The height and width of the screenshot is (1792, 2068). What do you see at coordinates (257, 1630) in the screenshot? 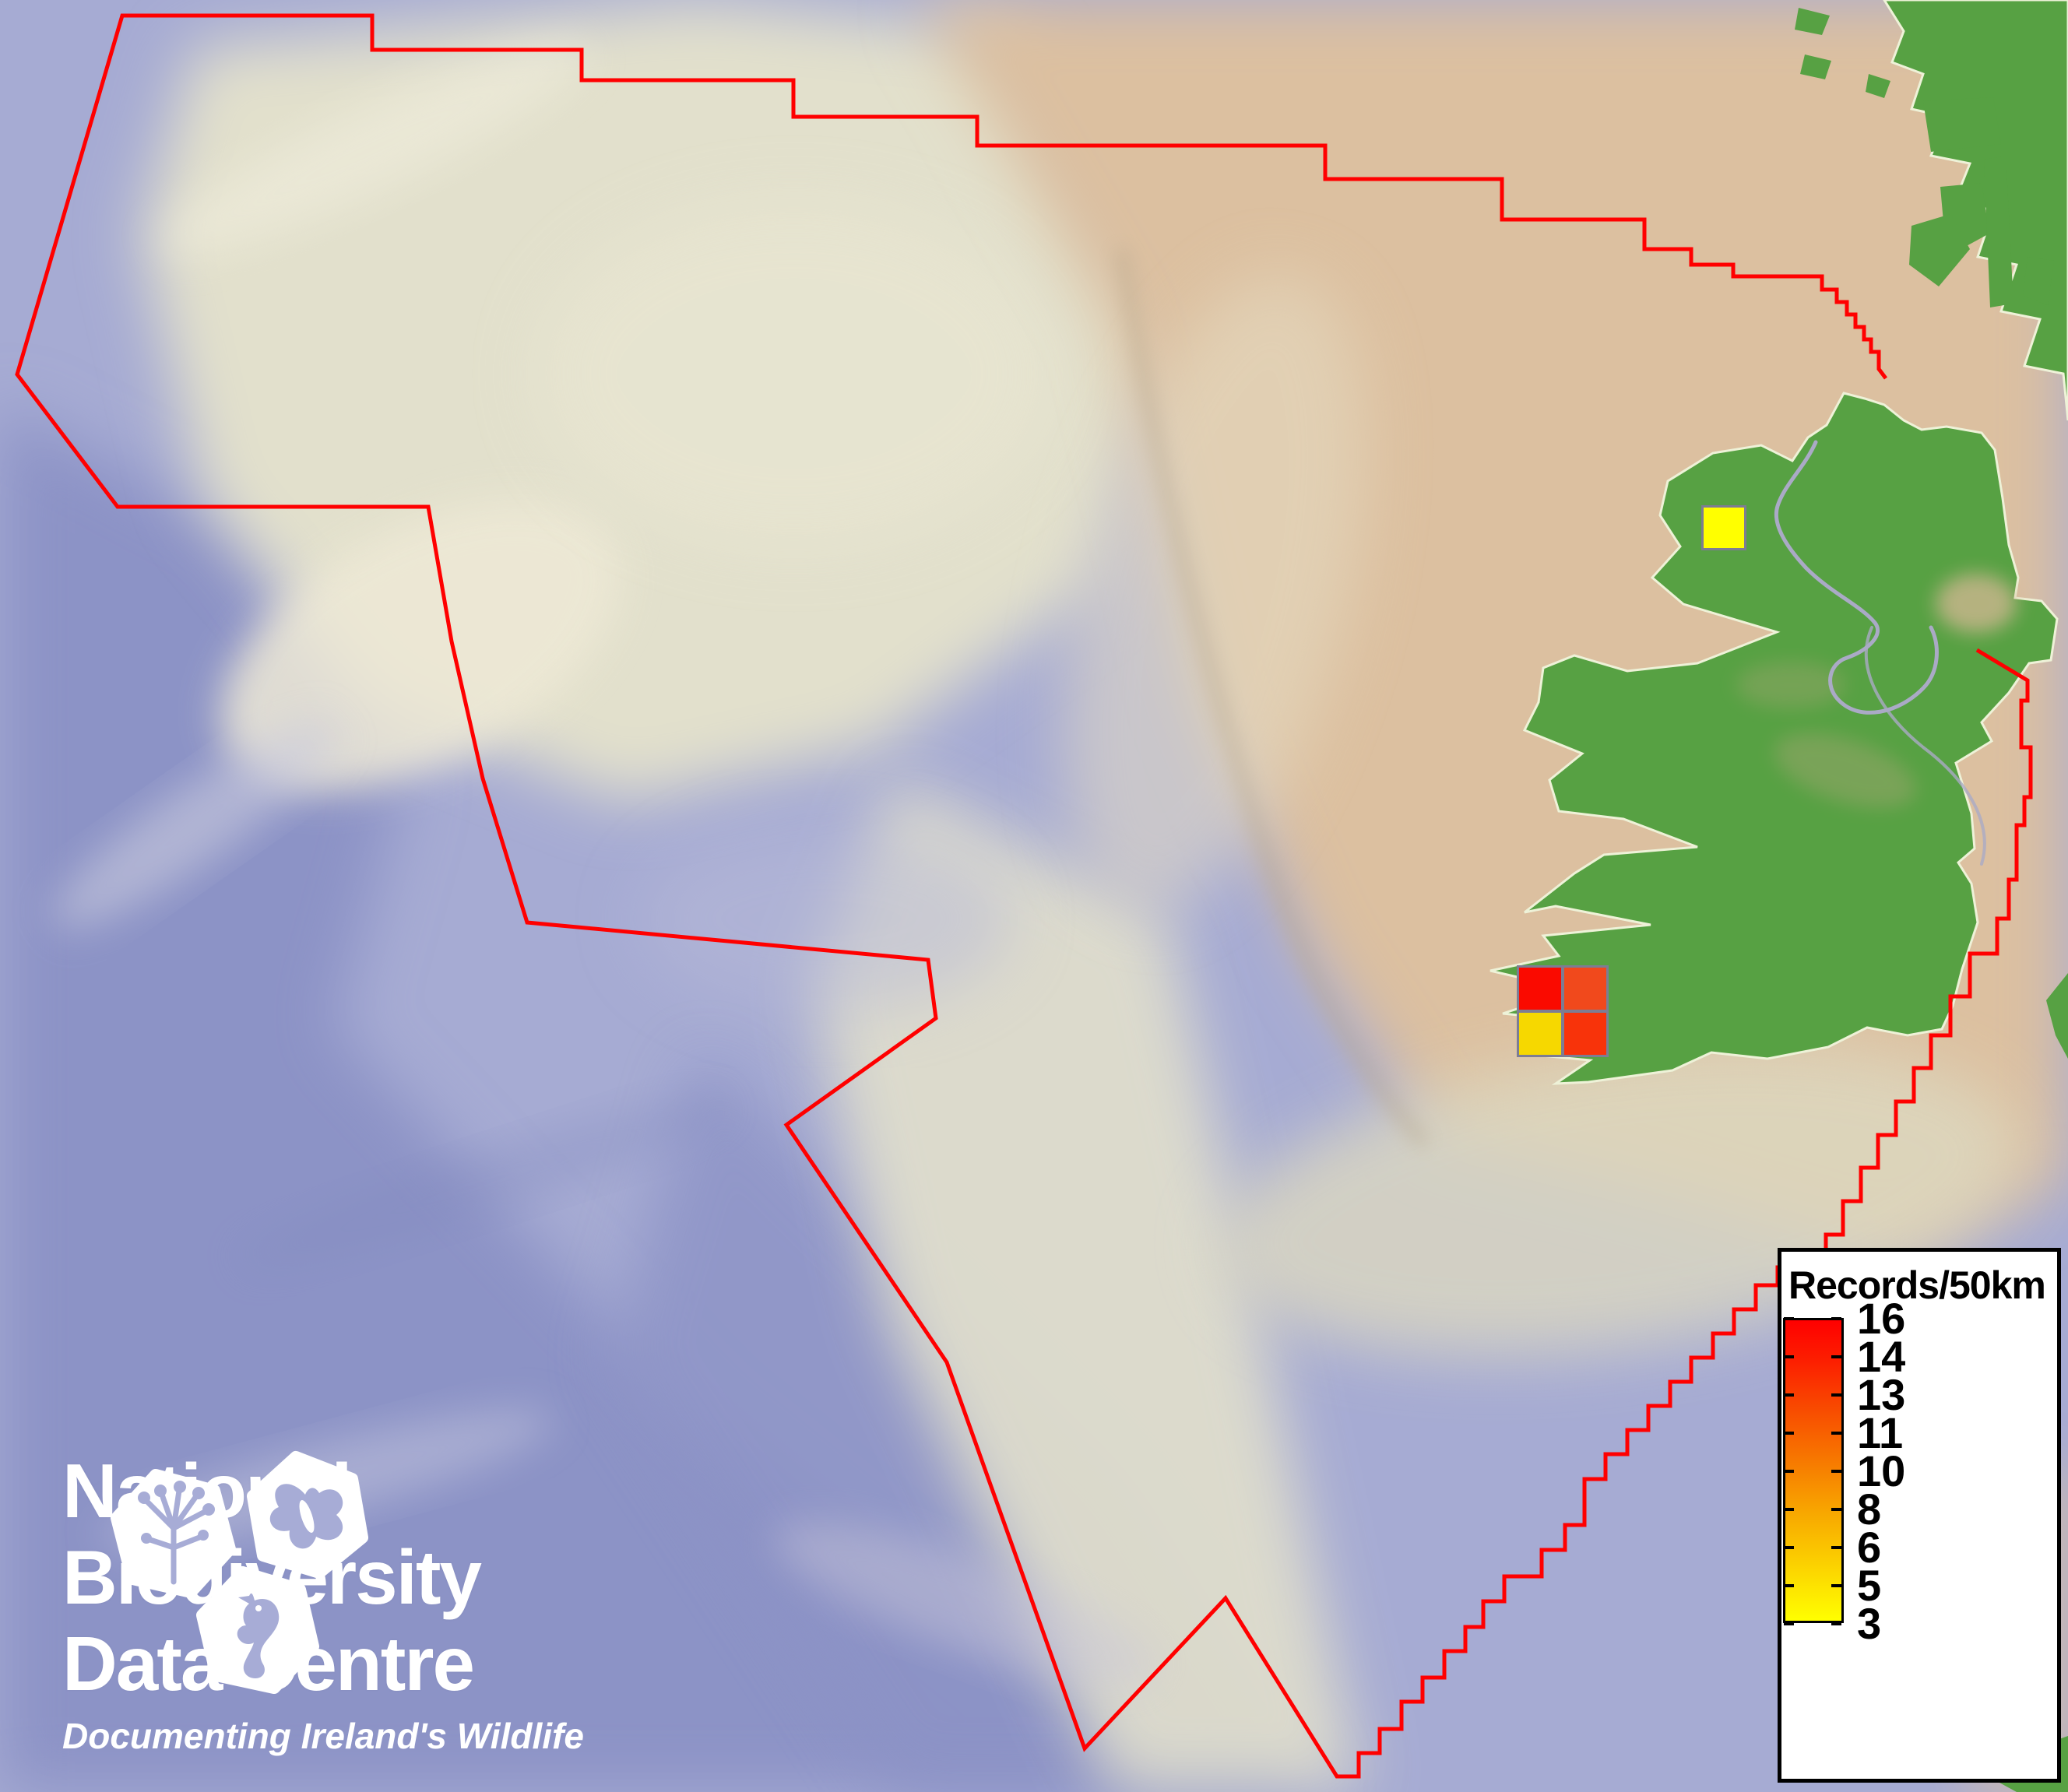
I see `seahorse-icon` at bounding box center [257, 1630].